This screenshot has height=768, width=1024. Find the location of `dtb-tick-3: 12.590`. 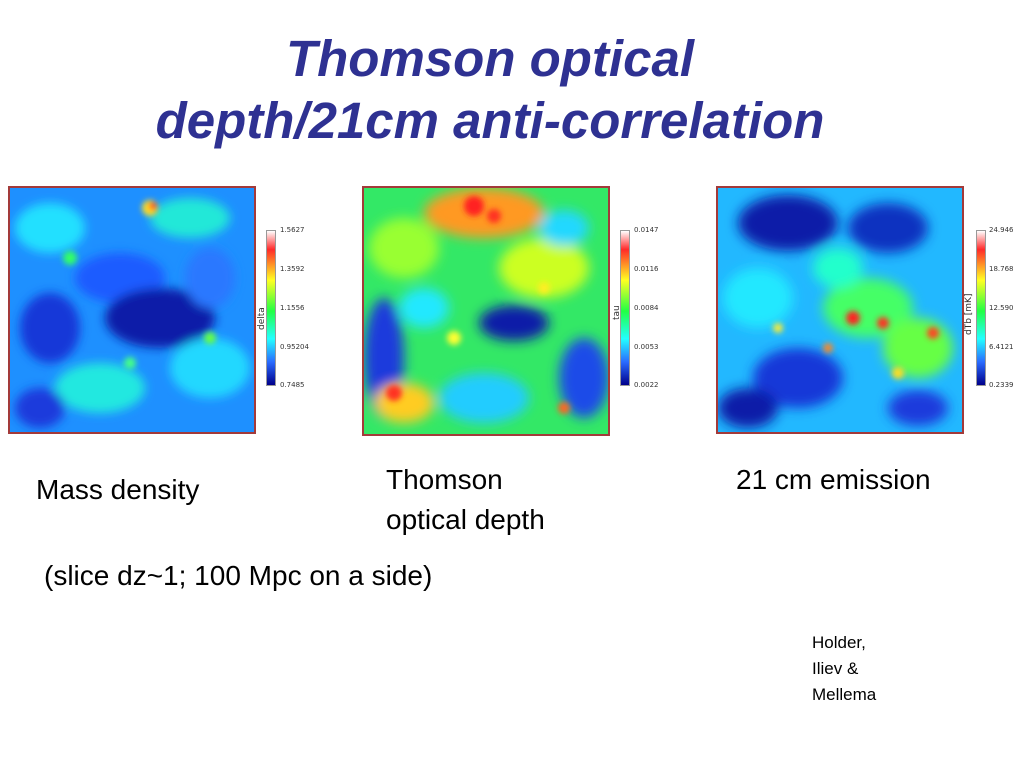

dtb-tick-3: 12.590 is located at coordinates (1001, 308).